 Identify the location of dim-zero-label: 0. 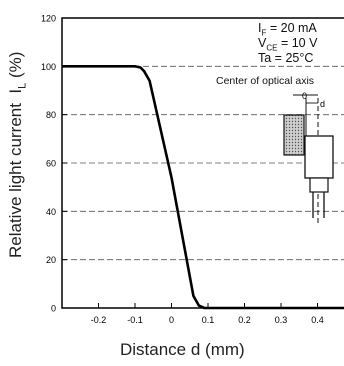
(304, 96).